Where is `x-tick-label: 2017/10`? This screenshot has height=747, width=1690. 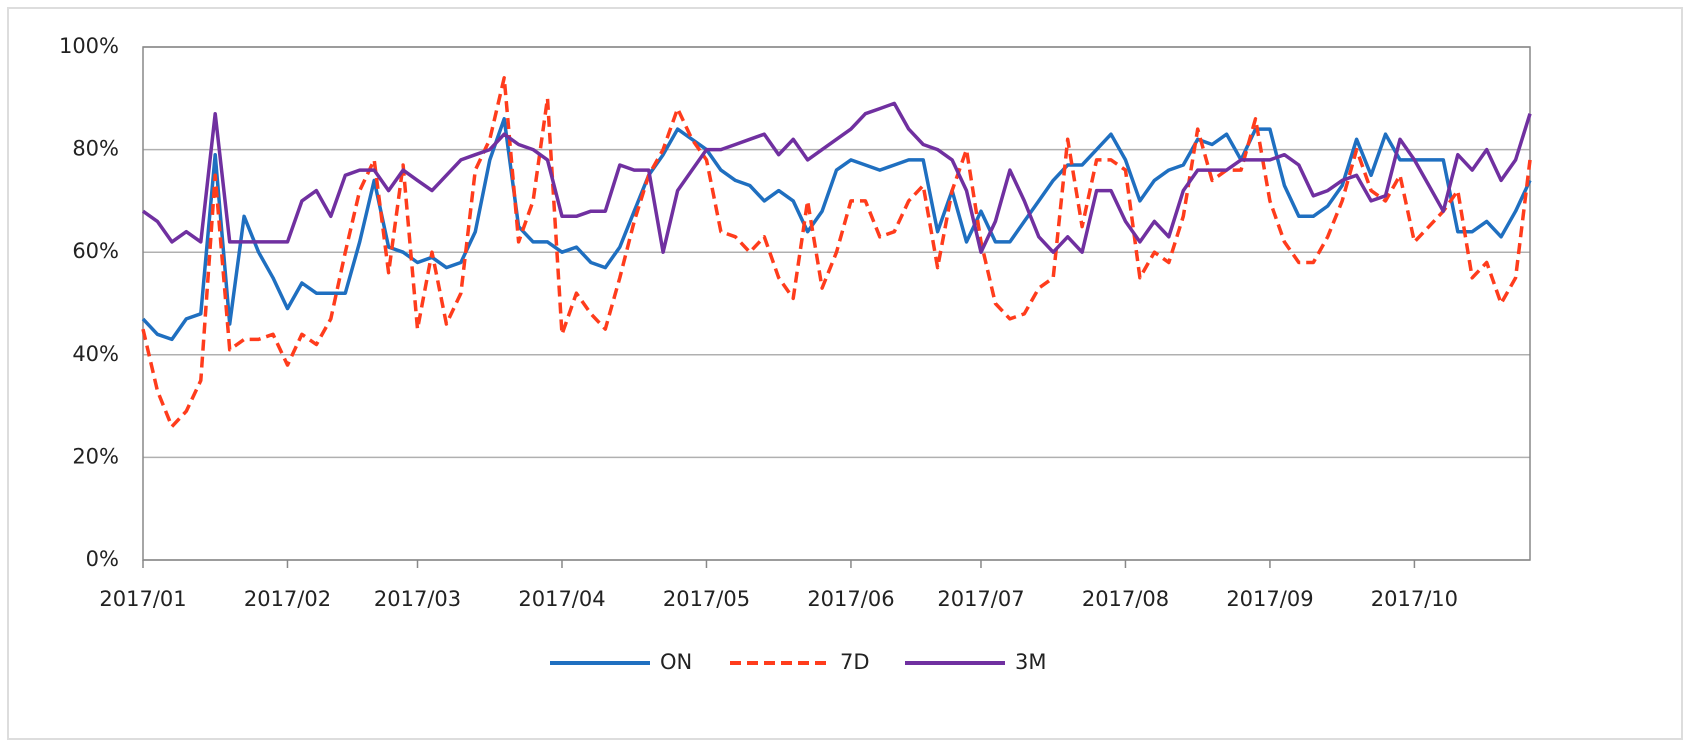
x-tick-label: 2017/10 is located at coordinates (1414, 599).